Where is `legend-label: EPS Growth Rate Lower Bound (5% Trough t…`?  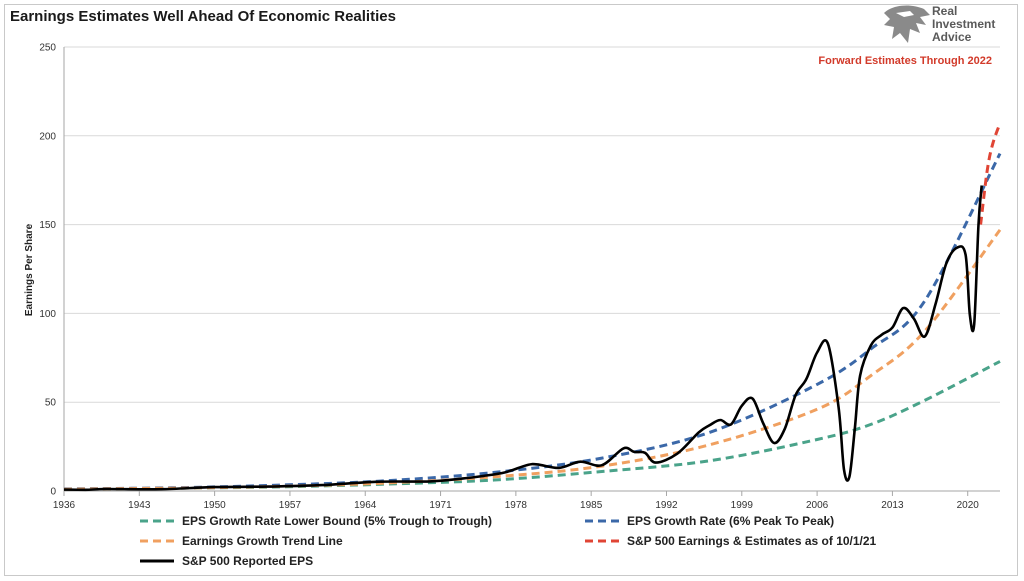 legend-label: EPS Growth Rate Lower Bound (5% Trough t… is located at coordinates (337, 521).